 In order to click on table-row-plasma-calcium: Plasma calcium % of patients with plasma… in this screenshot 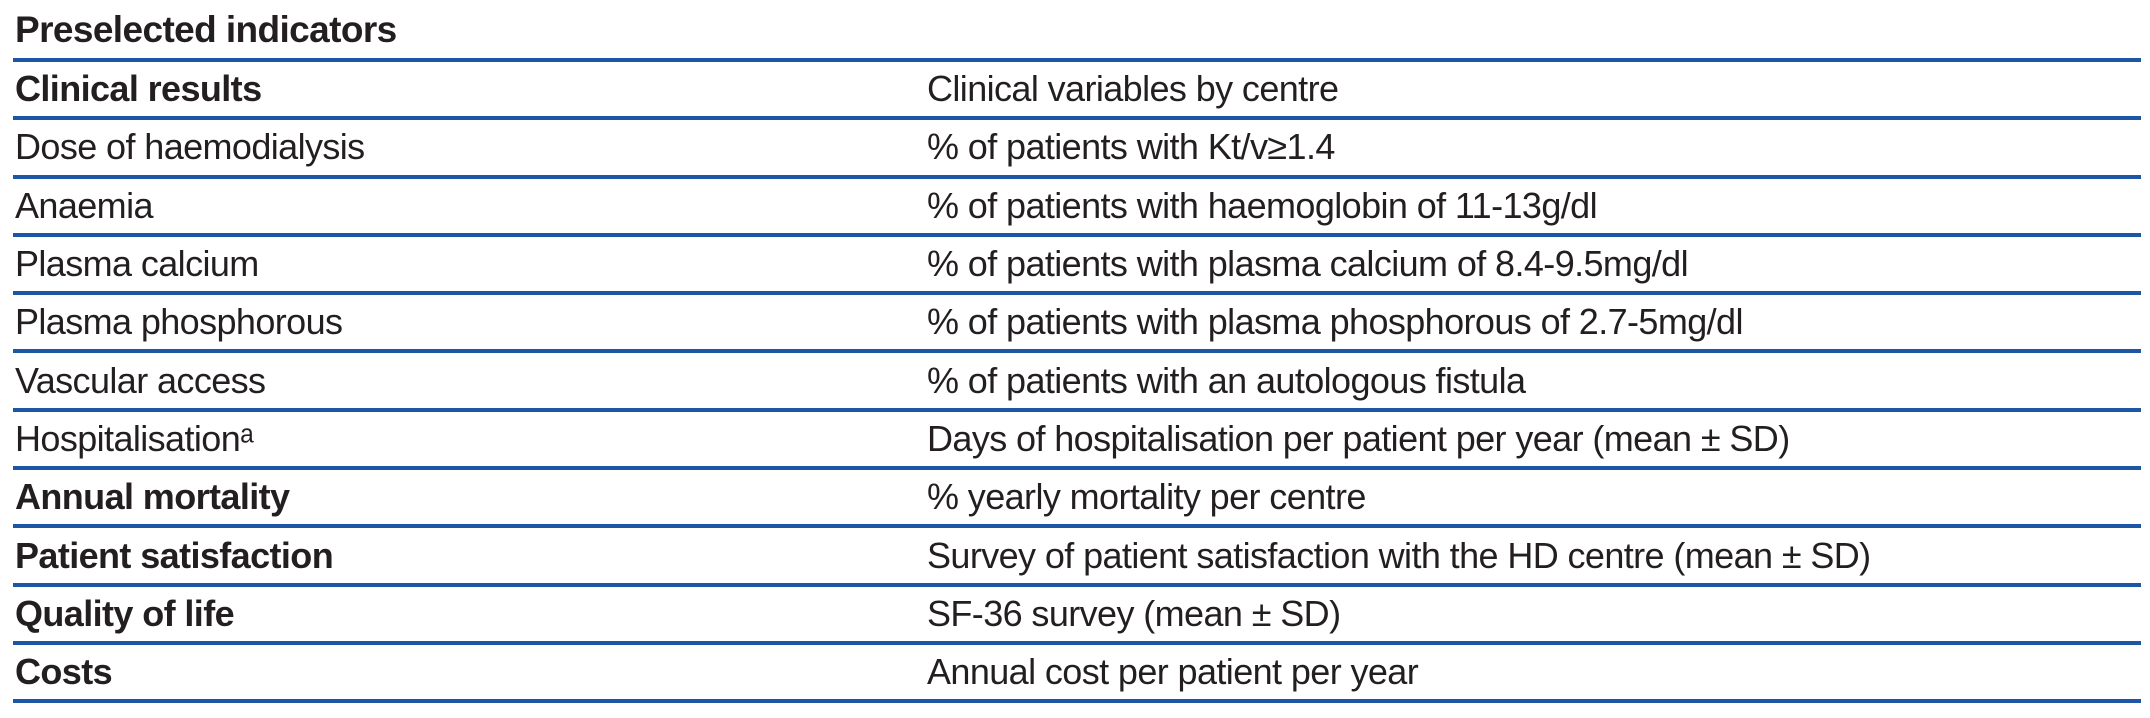, I will do `click(1077, 266)`.